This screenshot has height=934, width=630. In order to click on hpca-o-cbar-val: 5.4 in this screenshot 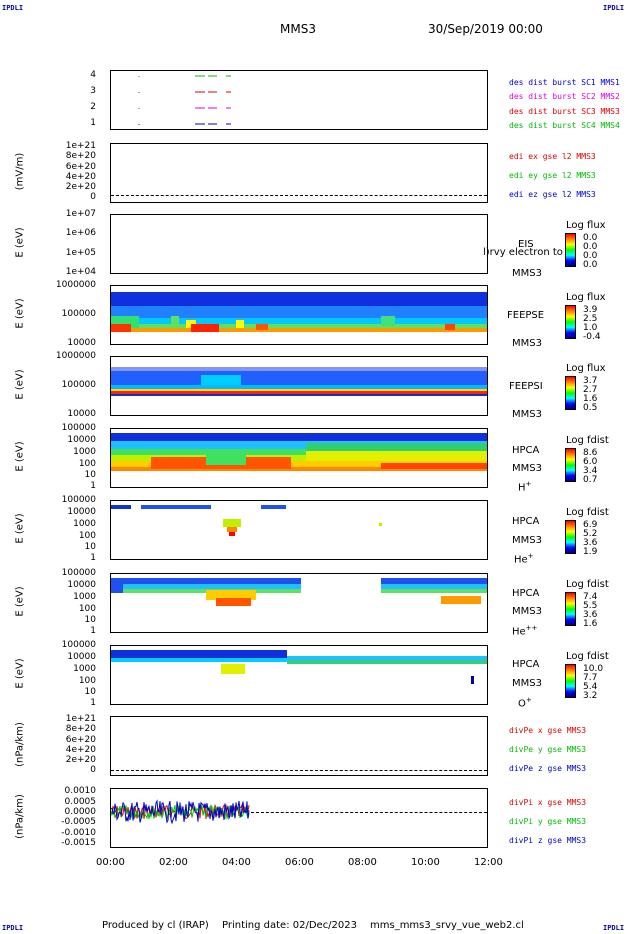, I will do `click(590, 687)`.